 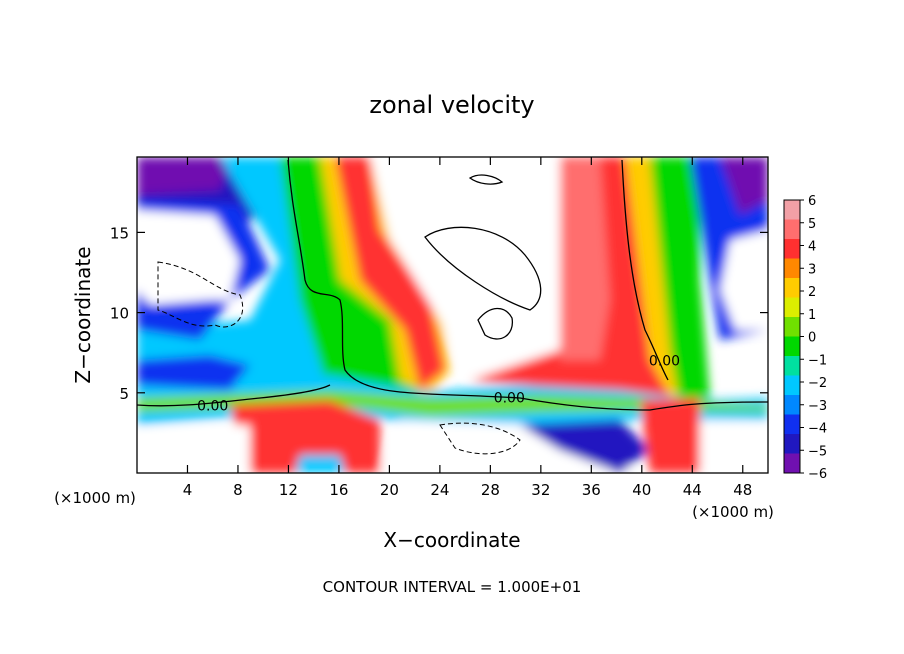 I want to click on contour-labels: 0.00 0.00 0.00, so click(x=438, y=384).